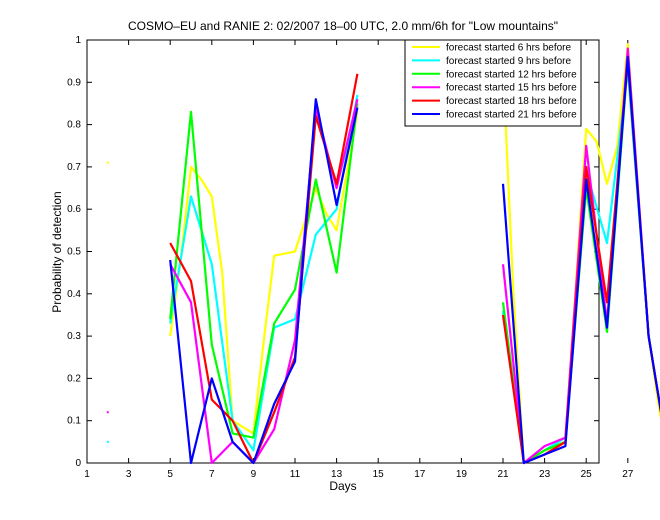  I want to click on x-tick-label: 25, so click(587, 474).